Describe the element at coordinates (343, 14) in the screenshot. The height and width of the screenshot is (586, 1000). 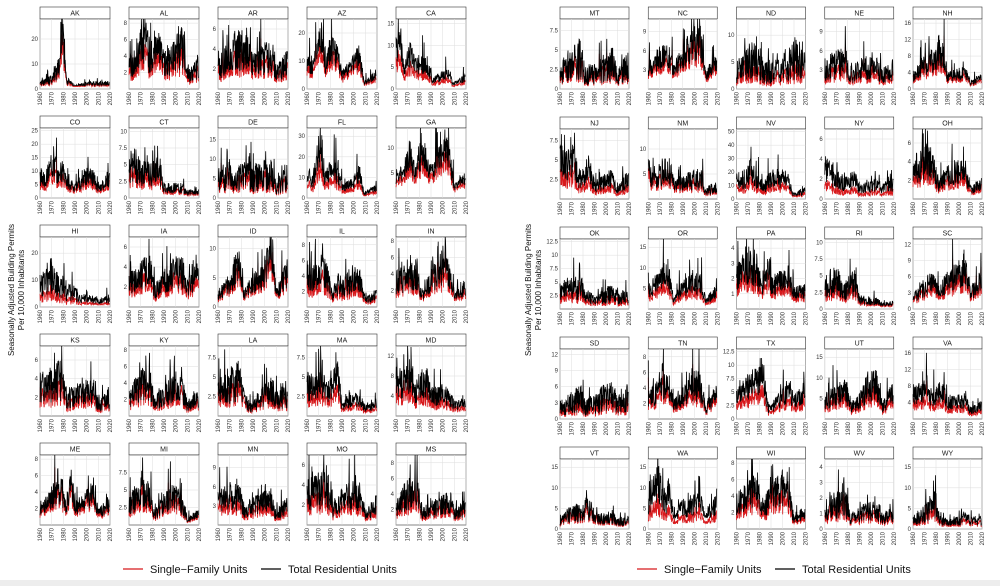
I see `facet-strip-label: AZ` at that location.